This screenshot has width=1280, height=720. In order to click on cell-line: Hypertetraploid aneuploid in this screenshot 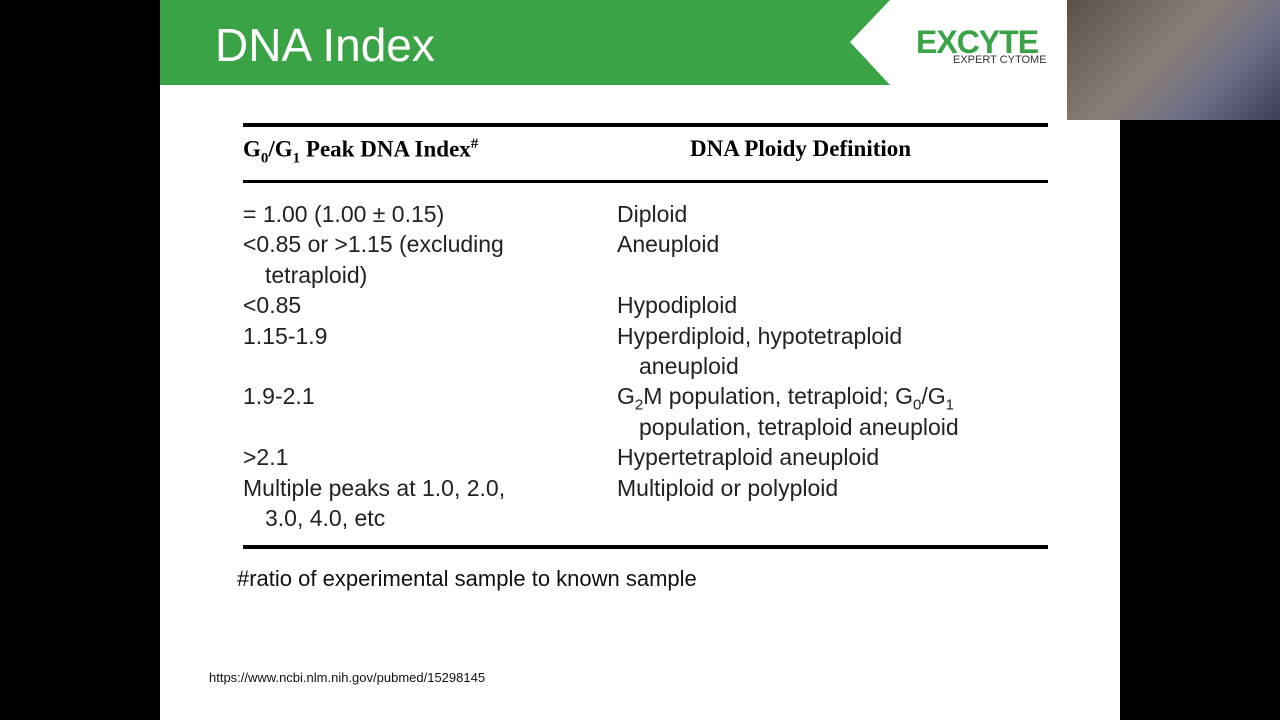, I will do `click(748, 457)`.